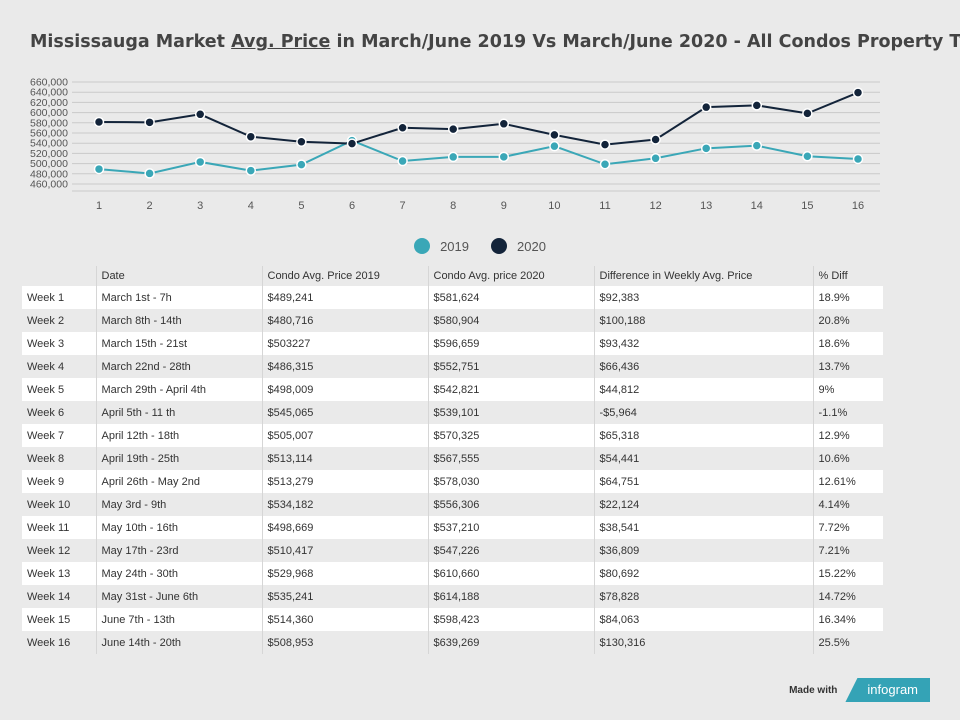  Describe the element at coordinates (178, 481) in the screenshot. I see `table-cell: April 26th - May 2nd` at that location.